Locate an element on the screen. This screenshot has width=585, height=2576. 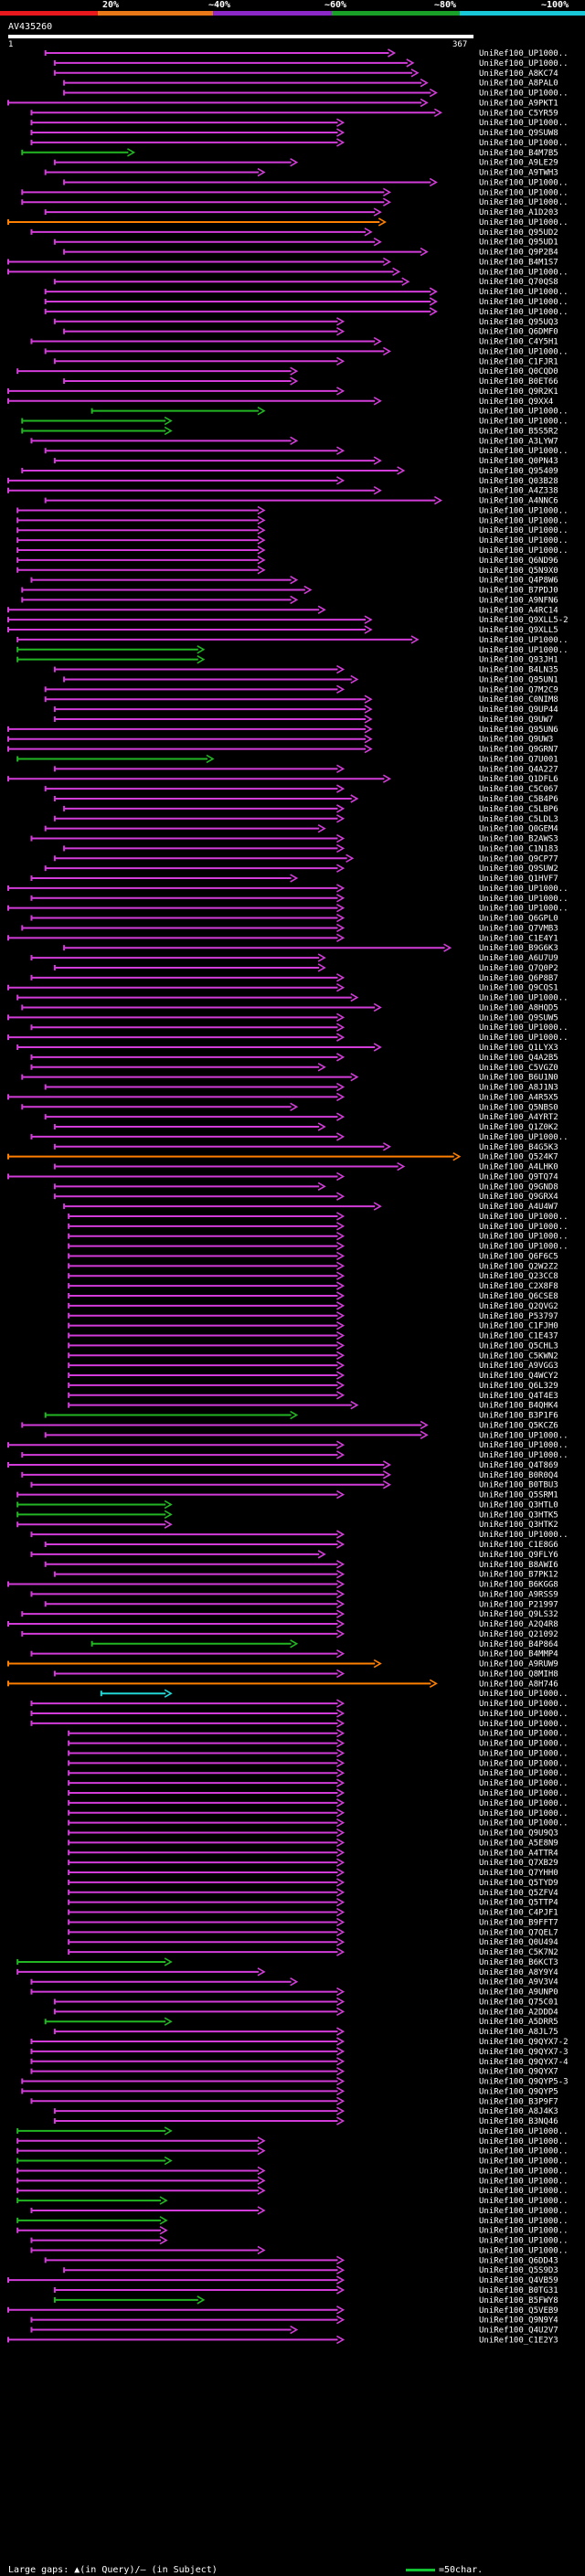
hit-row: UniRef100_Q9SUW5 is located at coordinates (283, 1017).